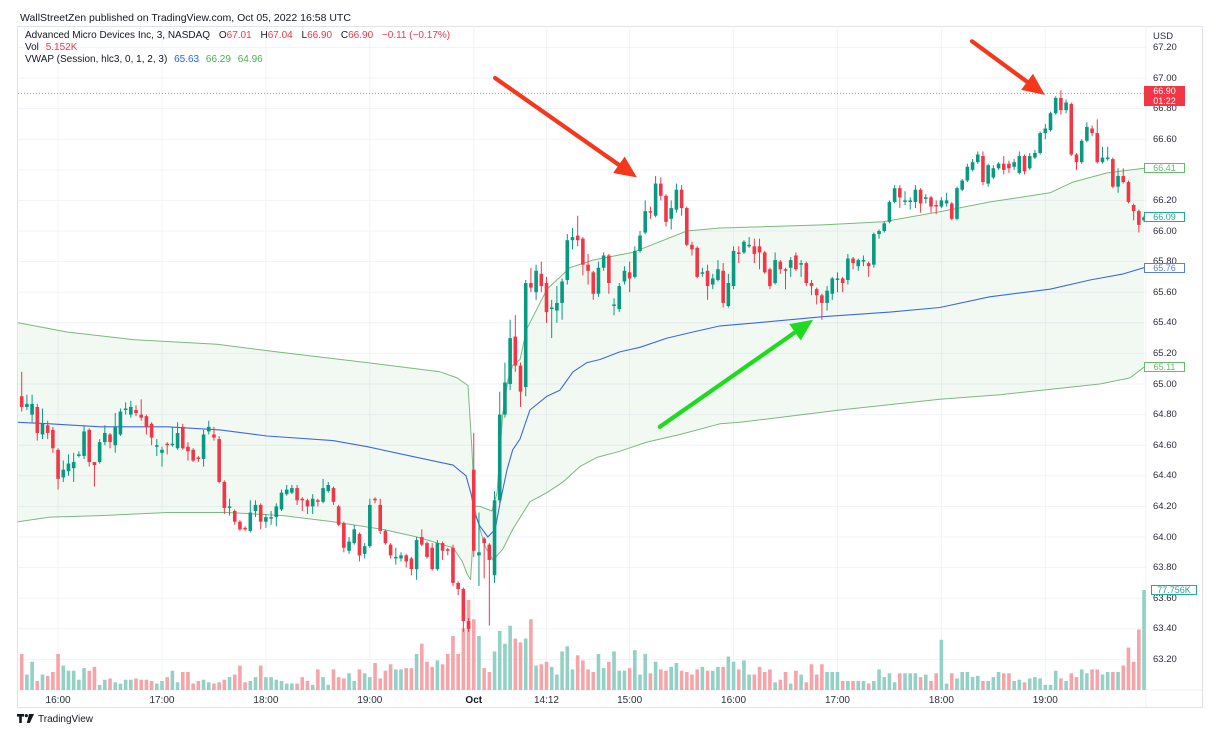  Describe the element at coordinates (32, 47) in the screenshot. I see `volume-indicator-label: Vol` at that location.